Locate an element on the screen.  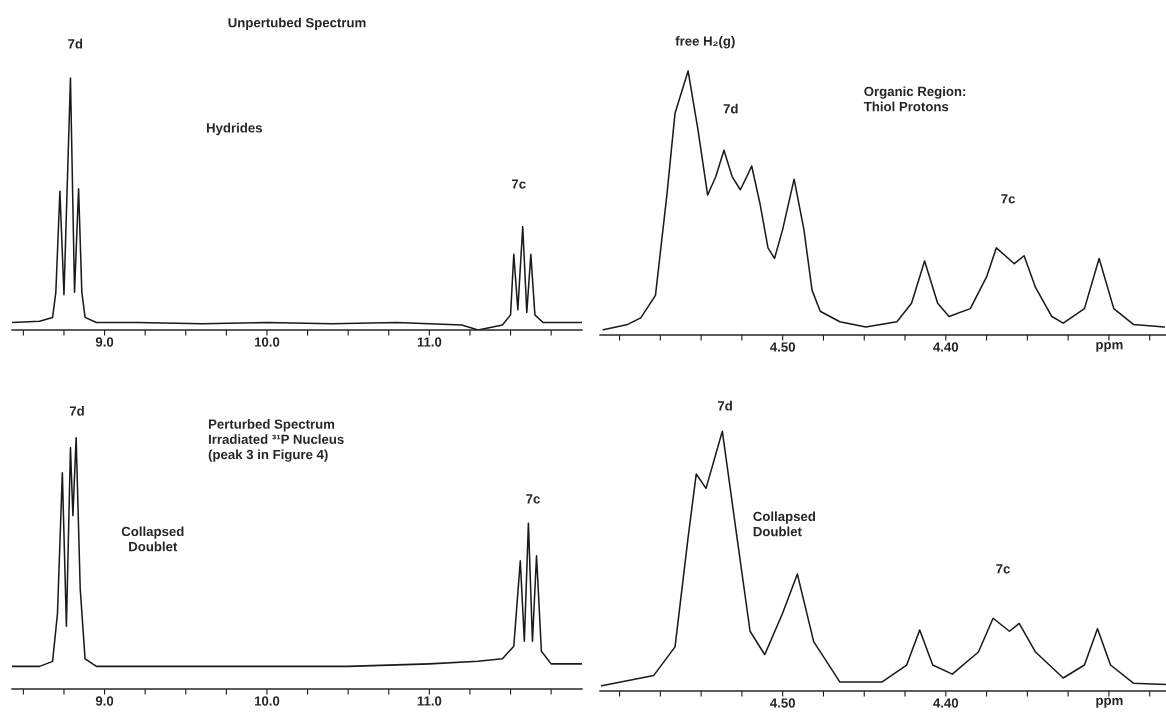
text: free H₂(g) is located at coordinates (705, 42).